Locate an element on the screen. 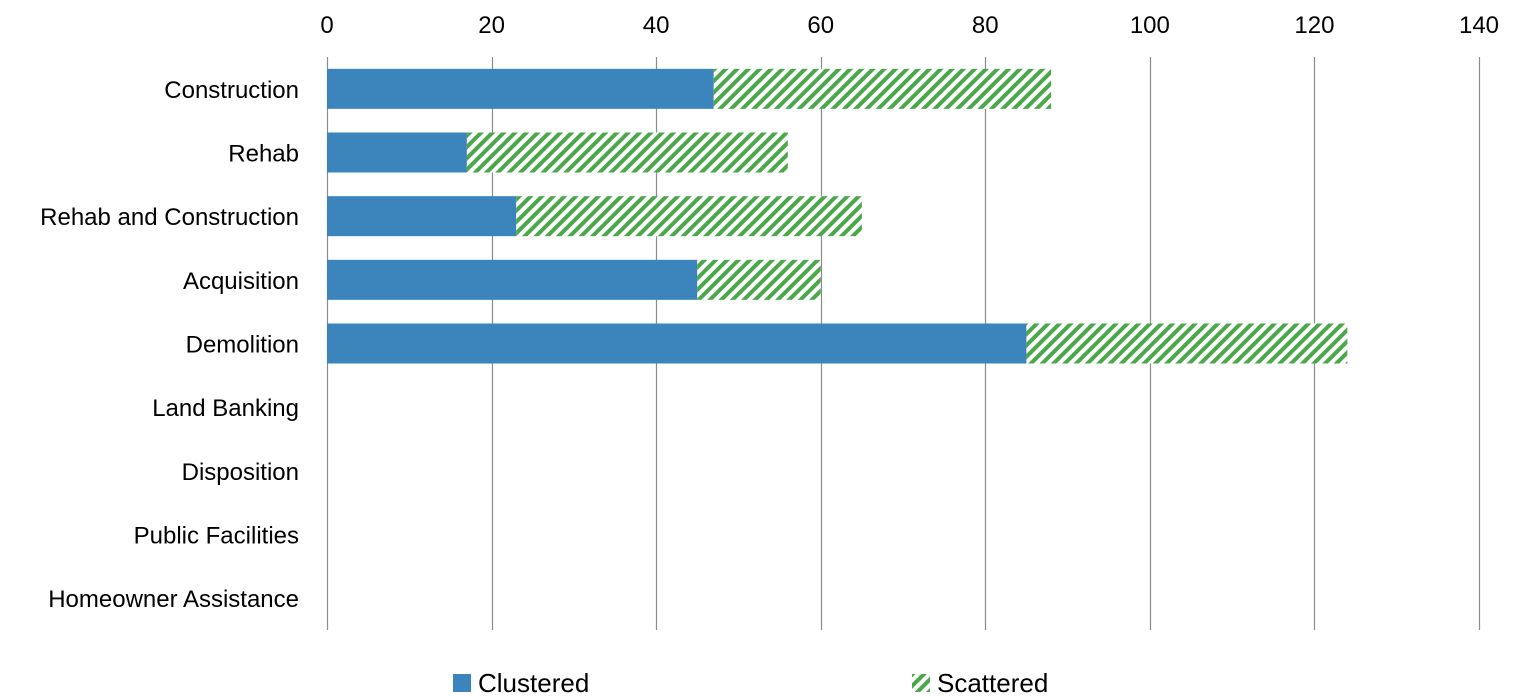 The height and width of the screenshot is (697, 1515). category-label: Public Facilities is located at coordinates (216, 536).